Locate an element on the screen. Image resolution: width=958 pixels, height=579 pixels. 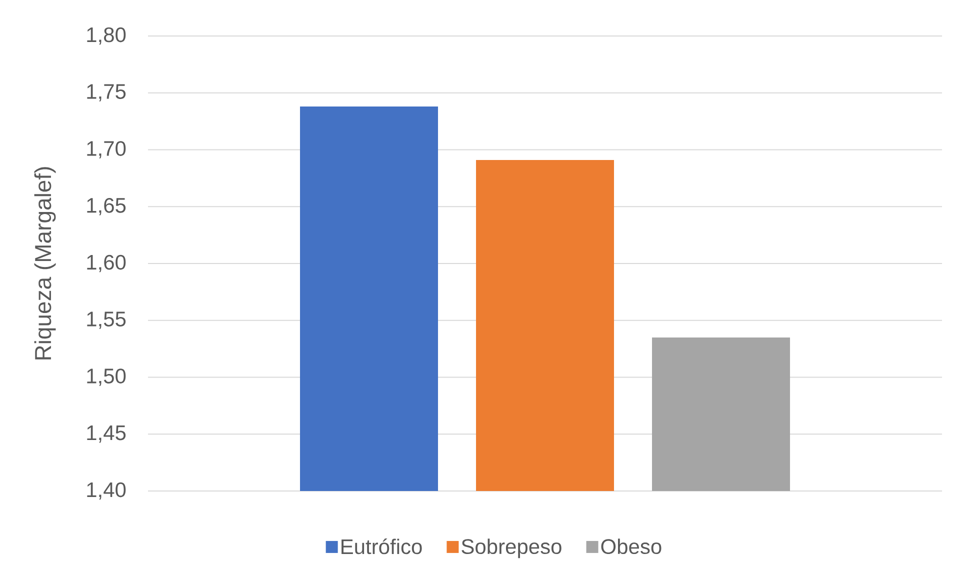
y-tick-label: 1,40 is located at coordinates (106, 491).